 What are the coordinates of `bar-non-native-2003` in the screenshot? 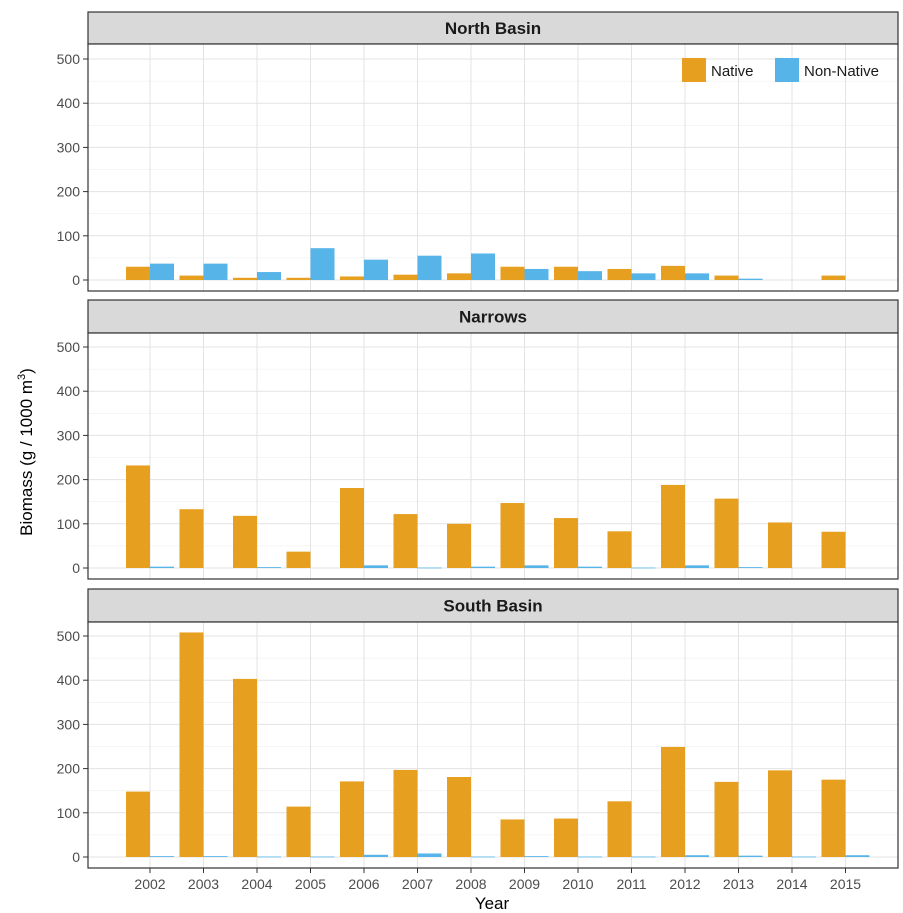 It's located at (215, 856).